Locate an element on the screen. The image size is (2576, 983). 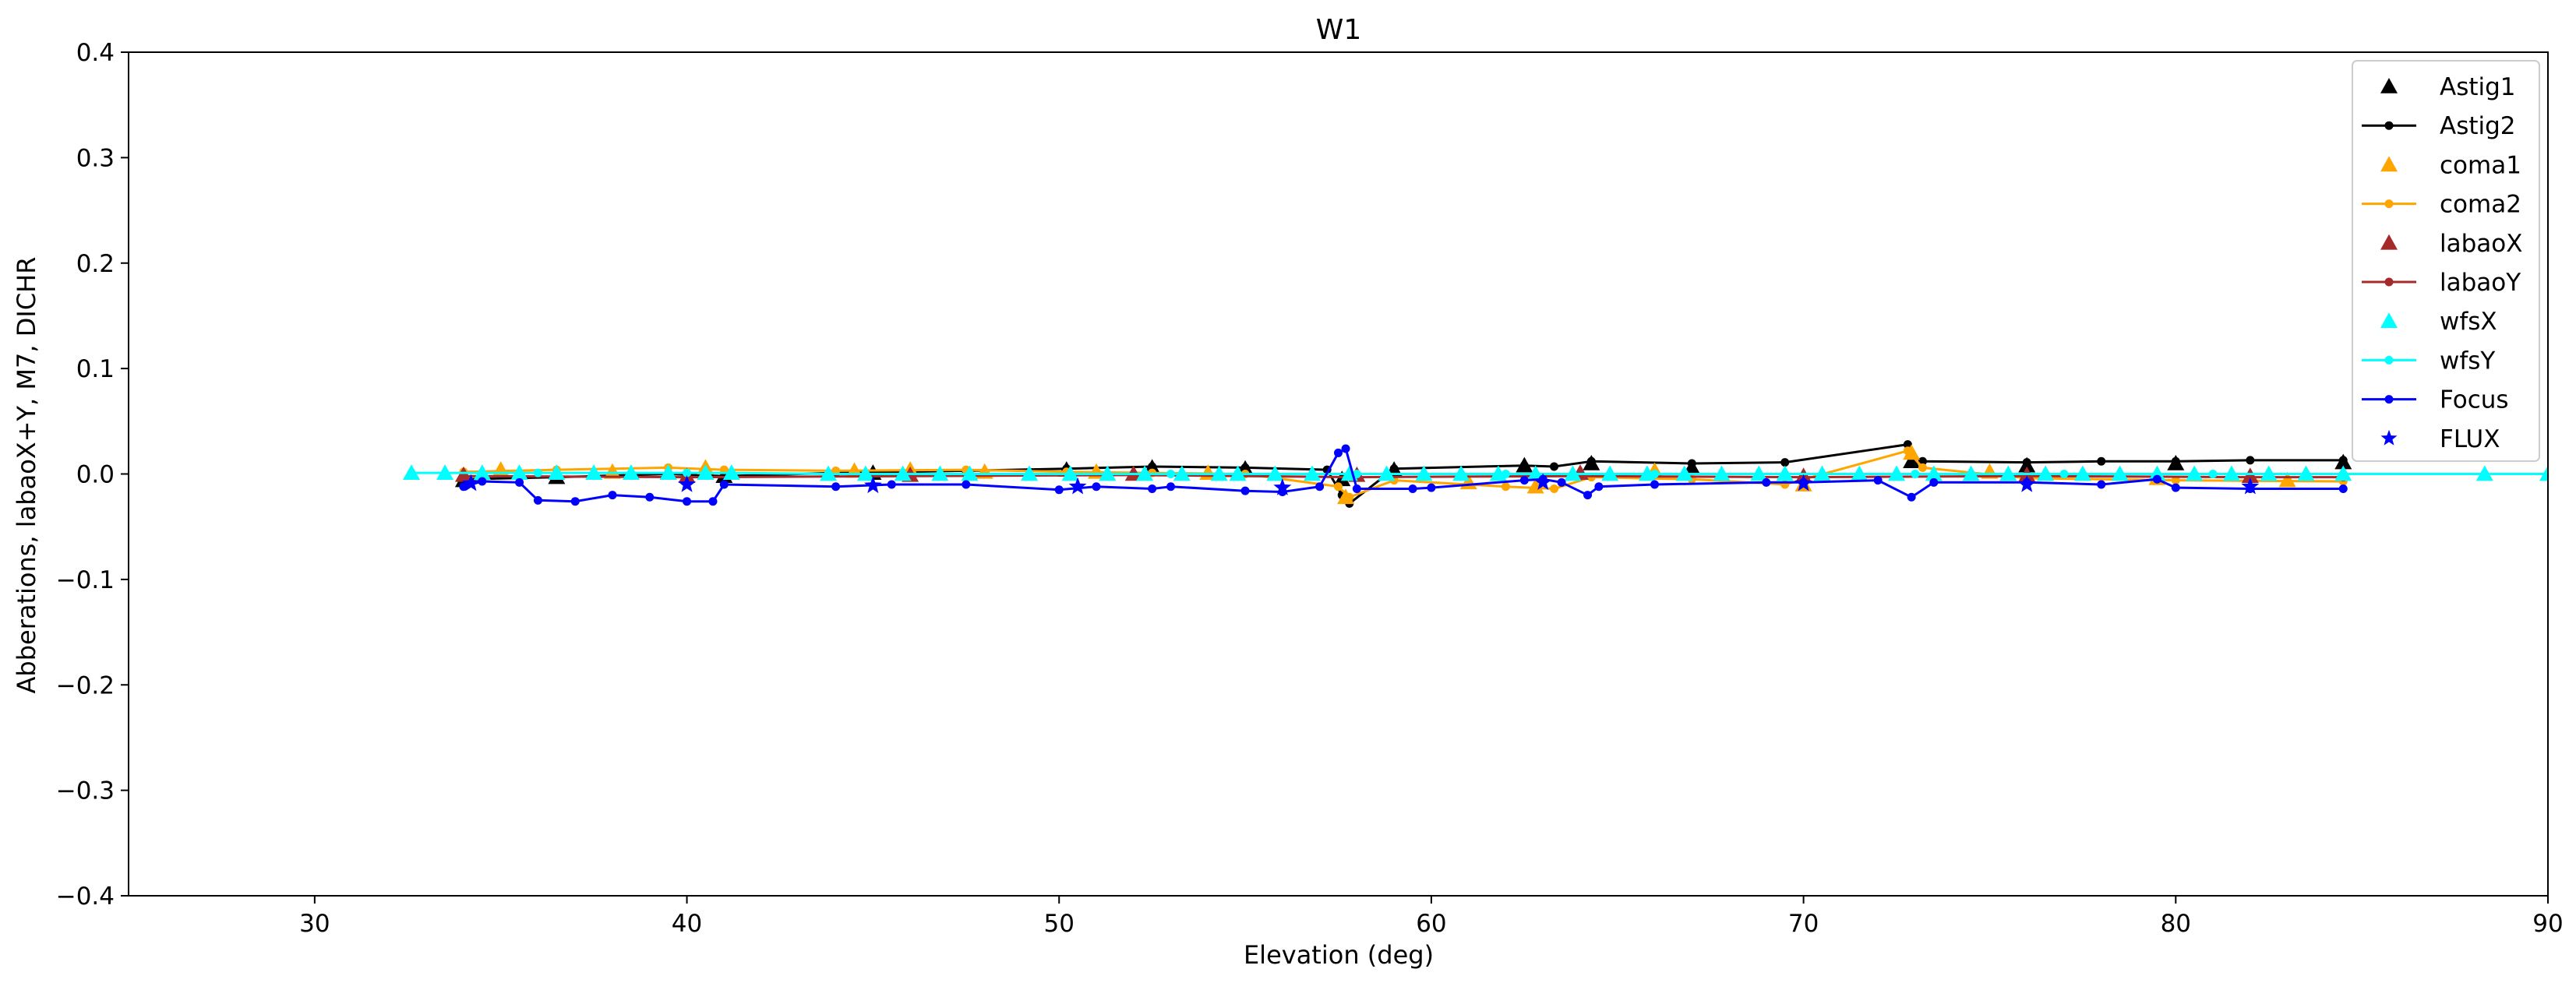
y-tick-label: 0.0 is located at coordinates (95, 475).